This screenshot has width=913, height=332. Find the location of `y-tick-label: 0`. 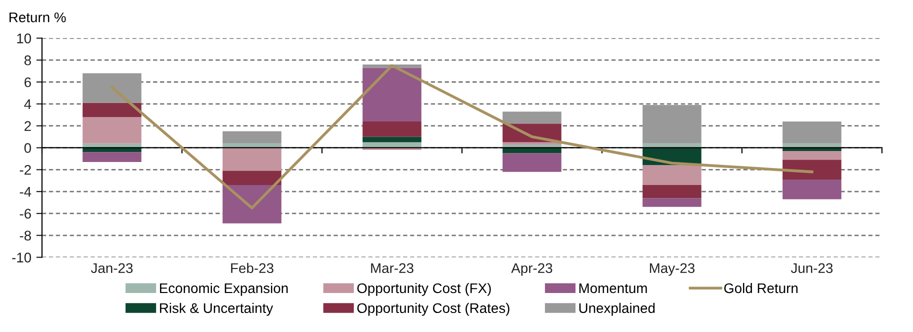

y-tick-label: 0 is located at coordinates (28, 148).